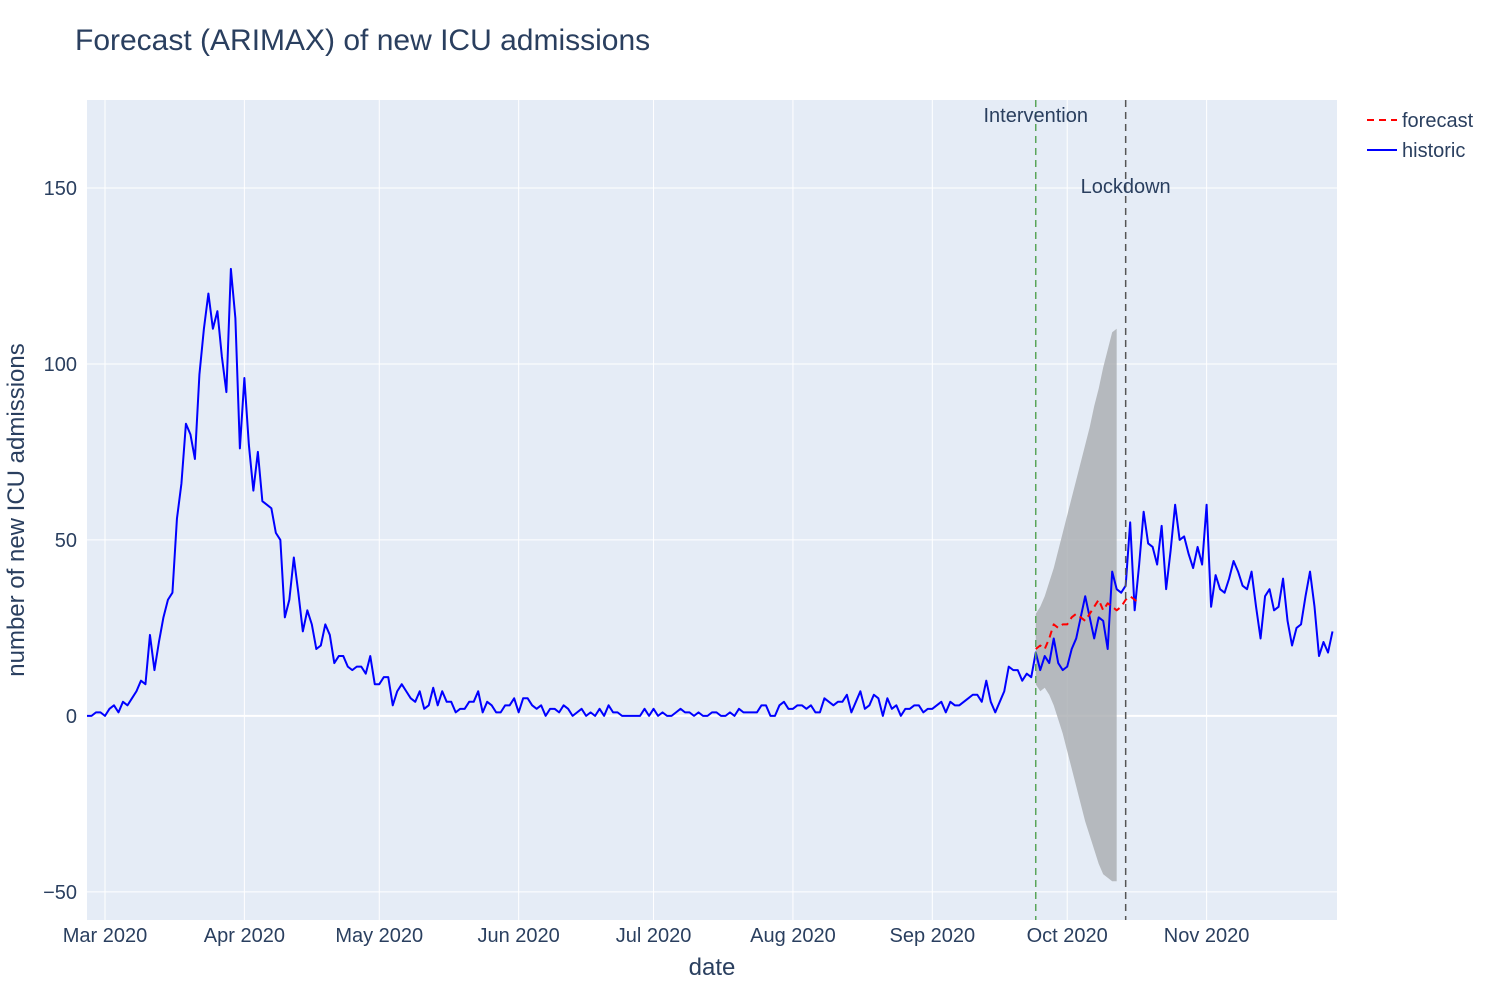  I want to click on x-axis-title: date, so click(712, 967).